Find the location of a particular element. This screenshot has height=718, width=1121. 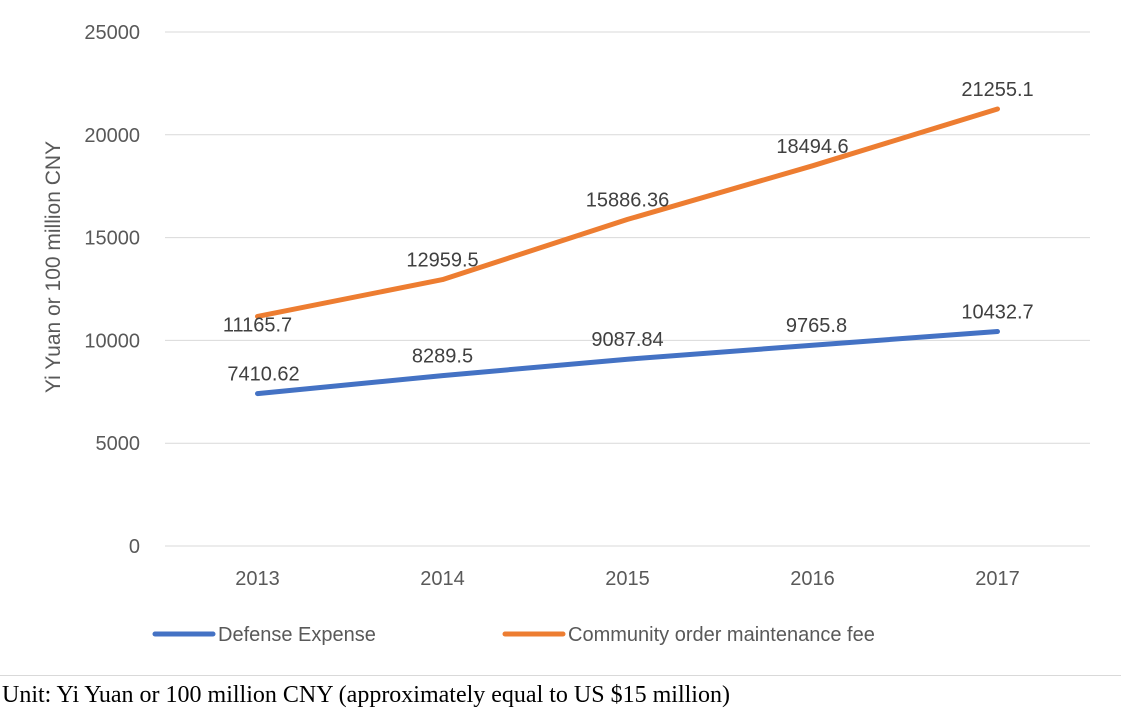

data-label: 9765.8 is located at coordinates (816, 326).